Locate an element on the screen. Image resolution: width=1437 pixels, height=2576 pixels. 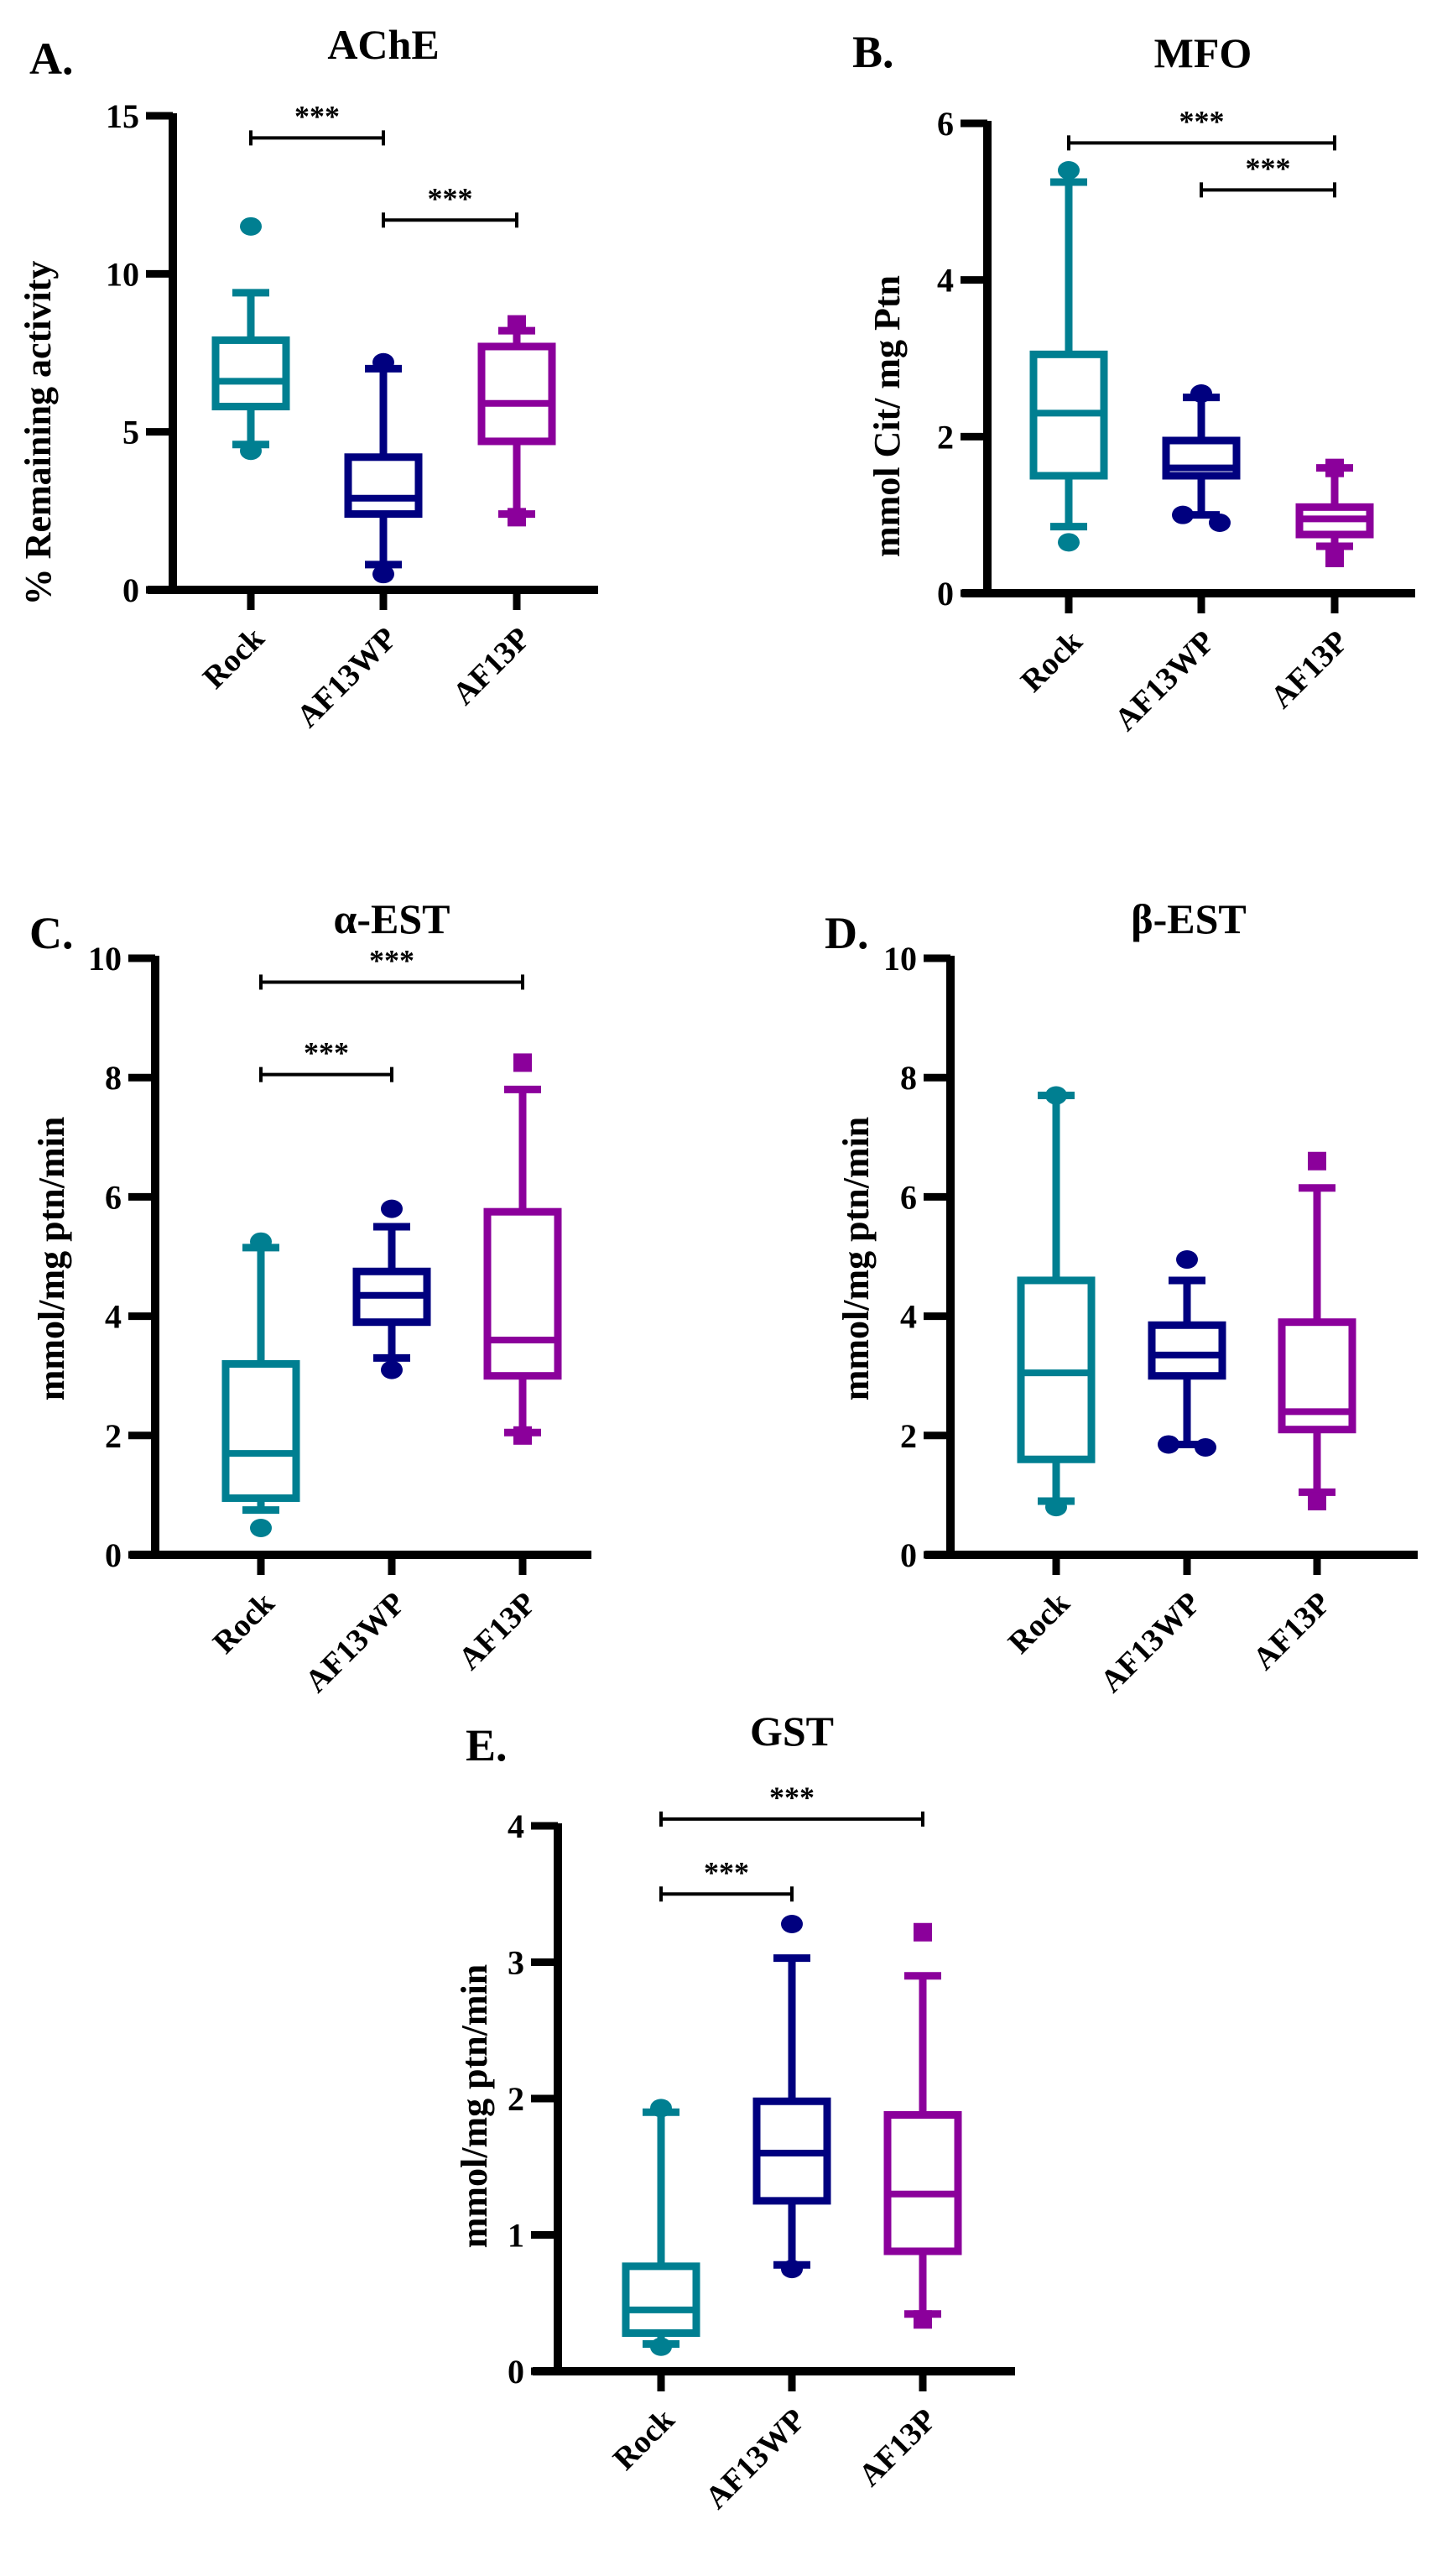
chart-title: β-EST is located at coordinates (1189, 918).